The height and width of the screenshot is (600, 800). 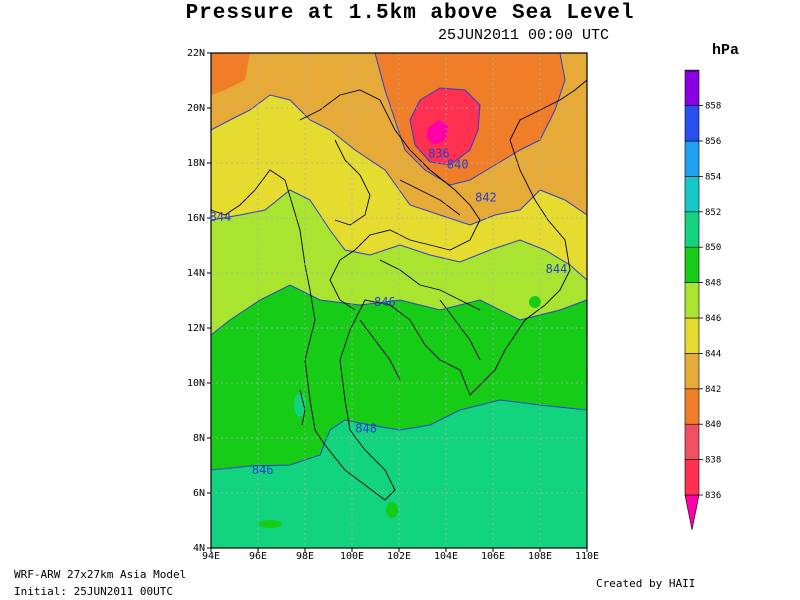 I want to click on colorbar-label: 848, so click(x=713, y=284).